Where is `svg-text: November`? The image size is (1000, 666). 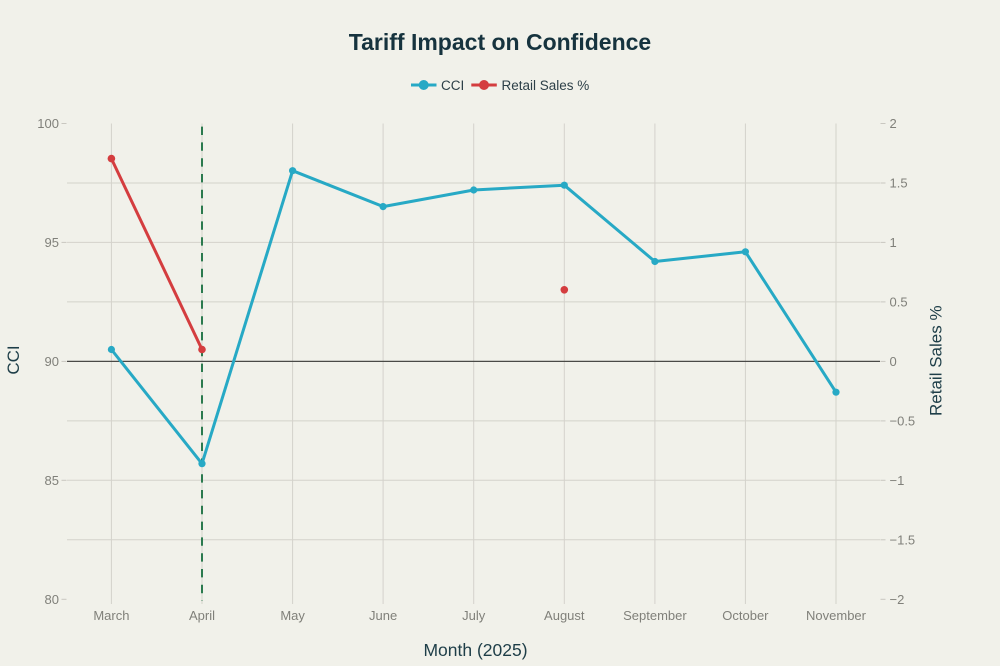
svg-text: November is located at coordinates (836, 615).